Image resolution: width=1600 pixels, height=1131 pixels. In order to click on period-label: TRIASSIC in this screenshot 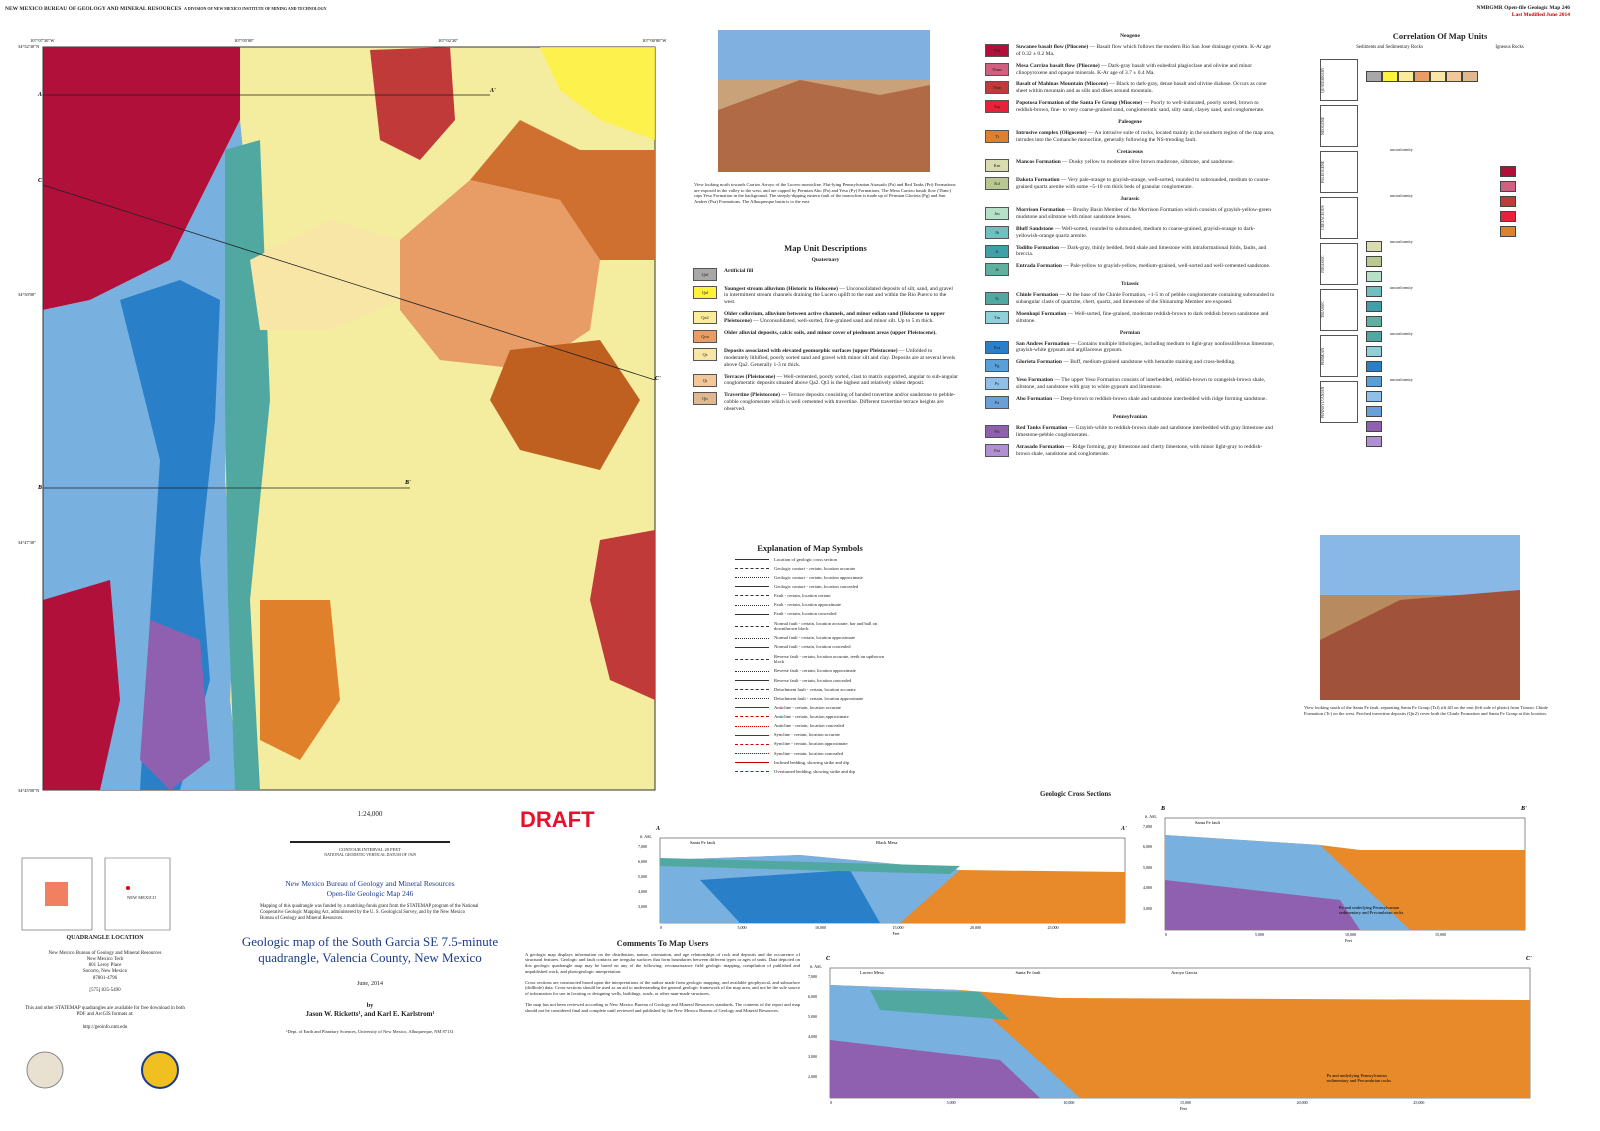, I will do `click(1339, 309)`.